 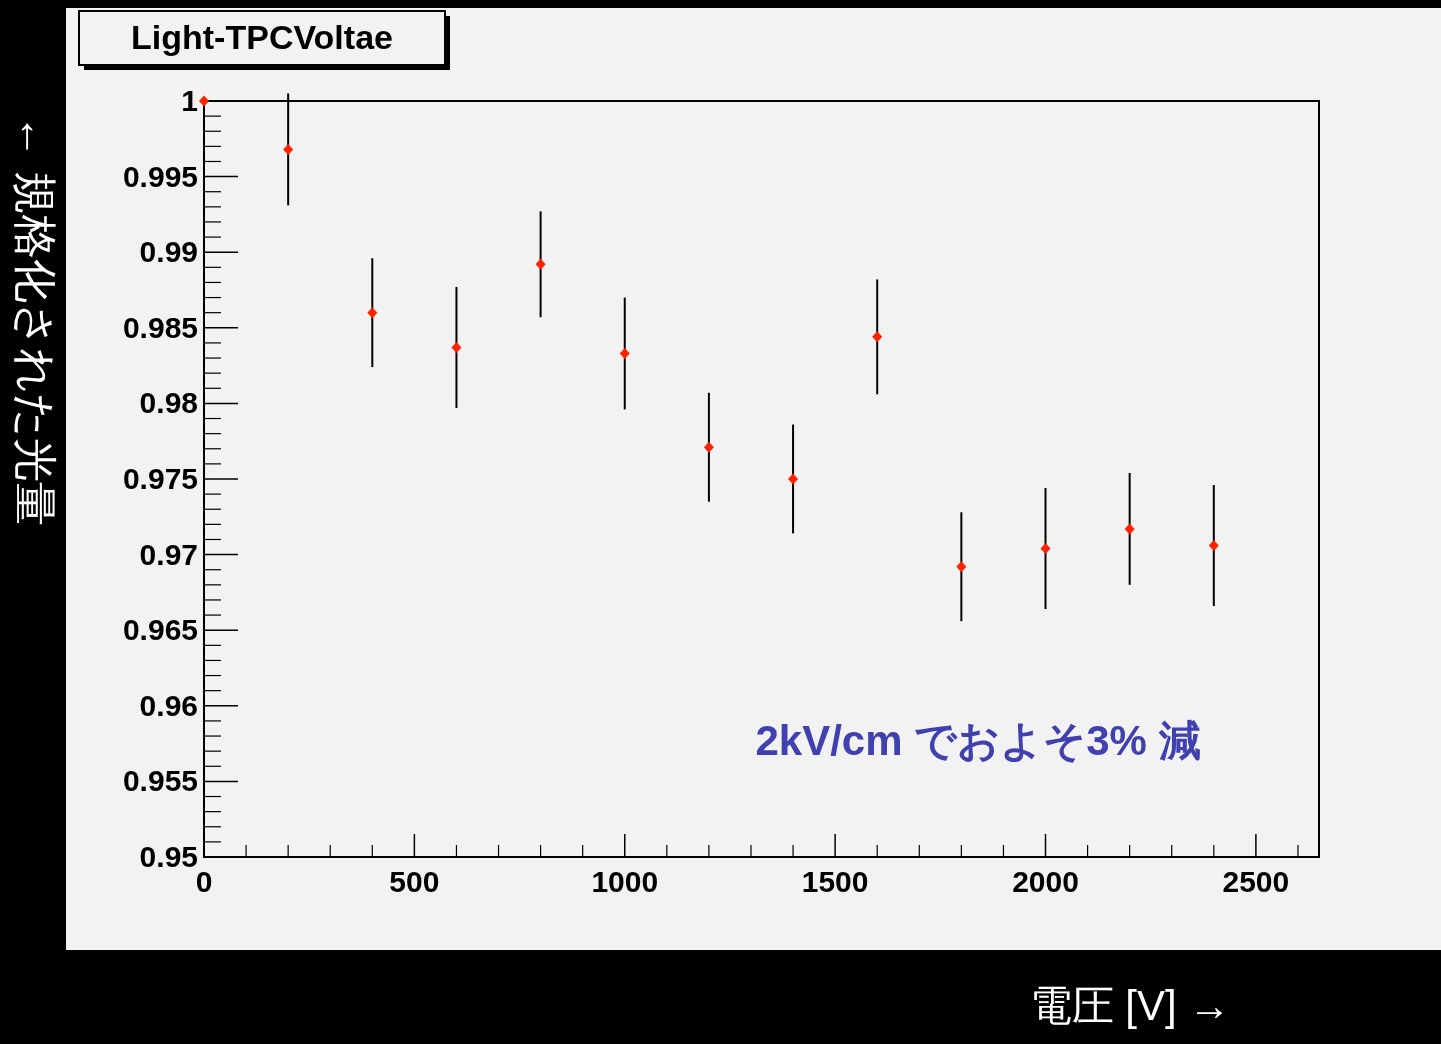 I want to click on y-tick-label: 1, so click(x=189, y=100).